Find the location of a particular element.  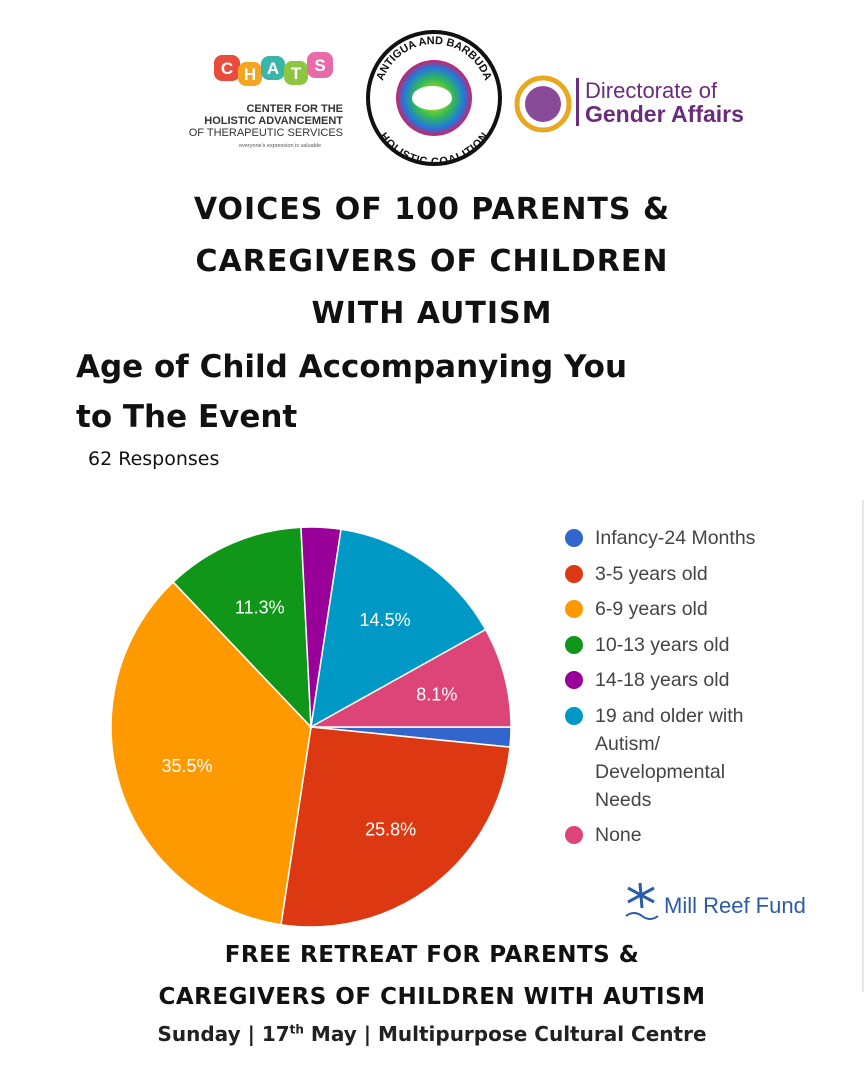

legend-entry: Infancy-24 Months is located at coordinates (672, 538).